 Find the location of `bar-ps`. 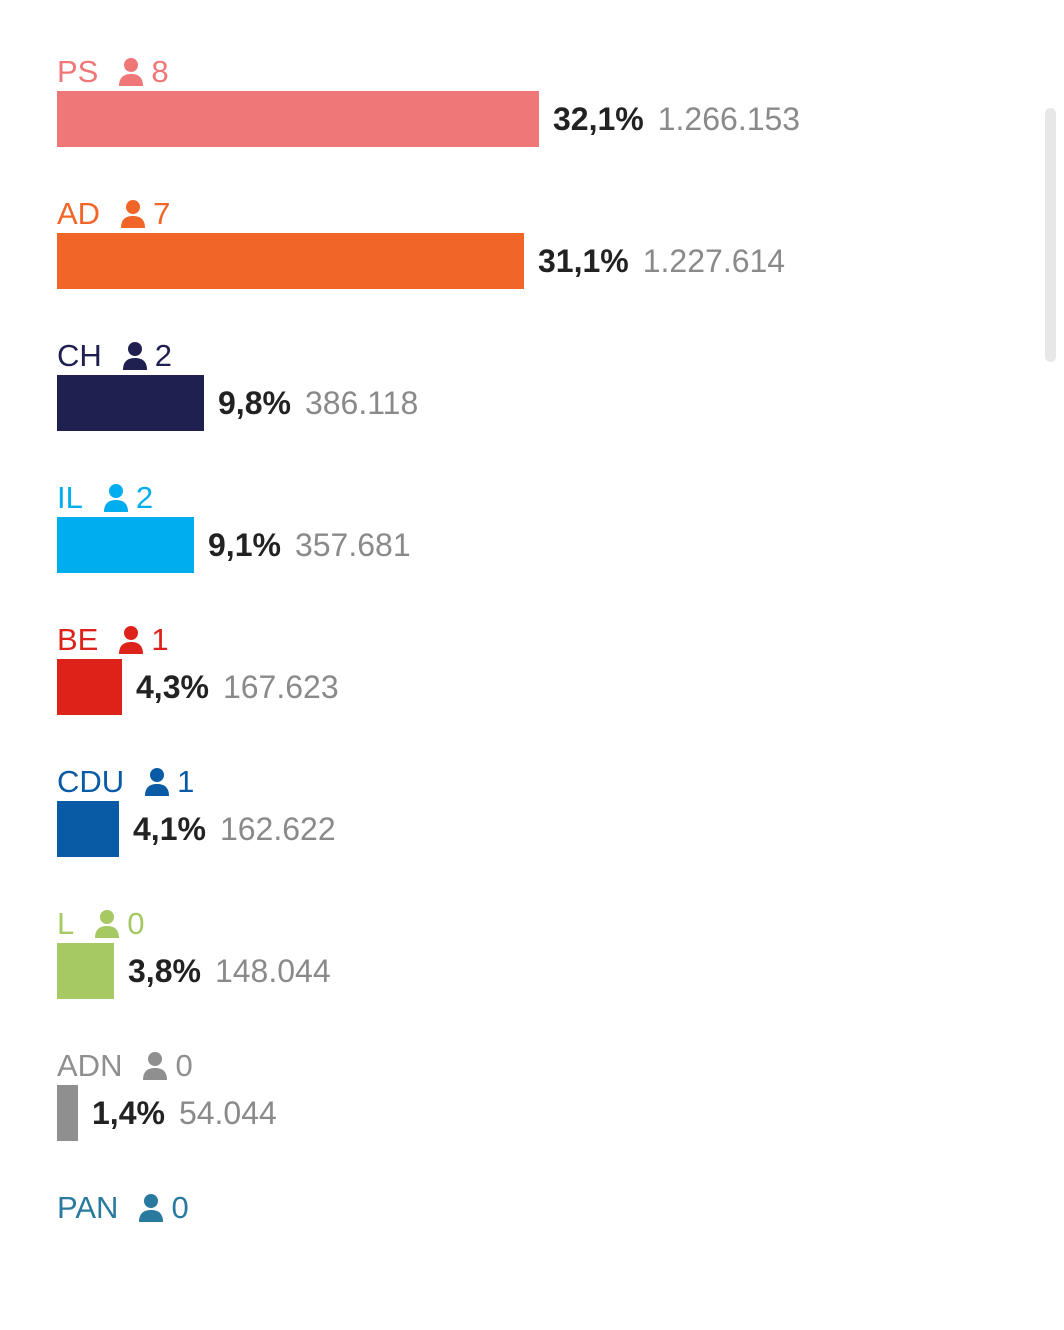

bar-ps is located at coordinates (298, 119).